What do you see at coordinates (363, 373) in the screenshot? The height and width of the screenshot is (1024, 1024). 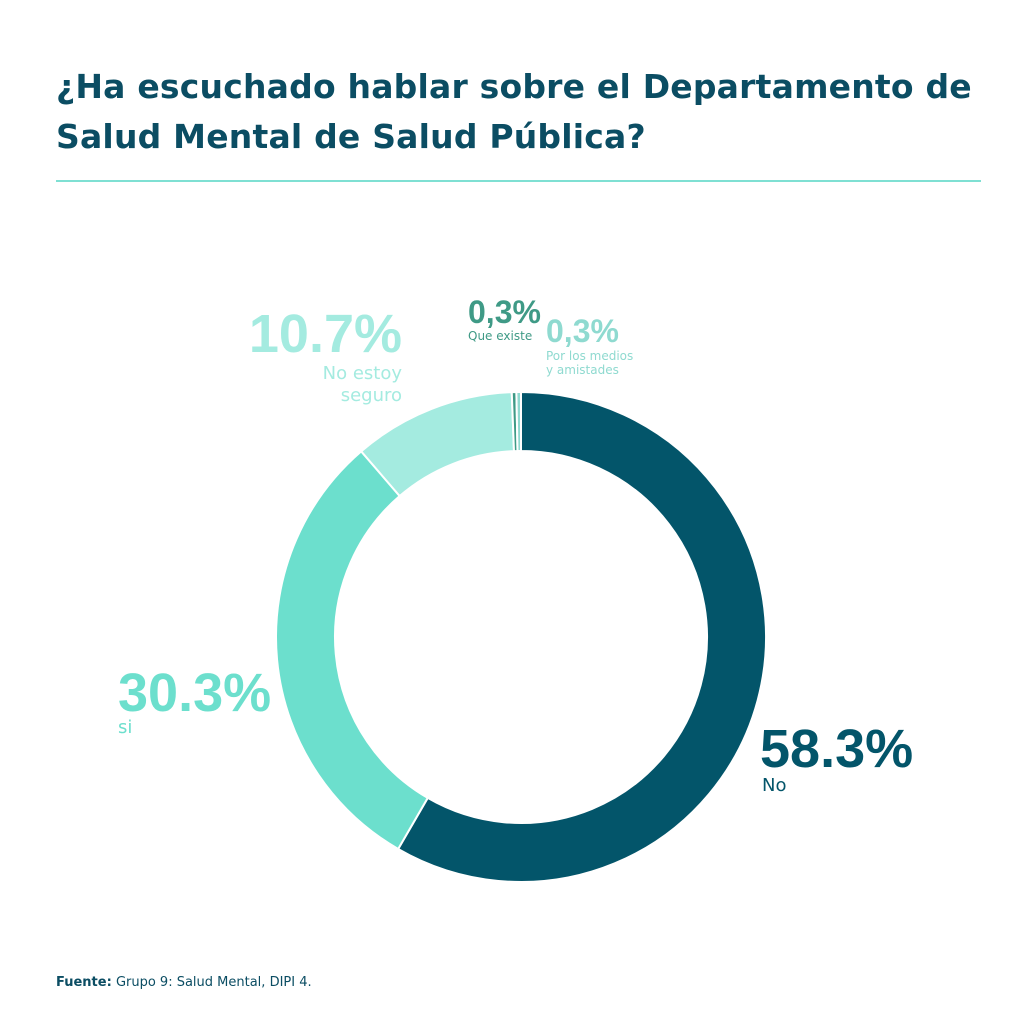 I see `no-estoy-seguro-category-label-line1: No estoy` at bounding box center [363, 373].